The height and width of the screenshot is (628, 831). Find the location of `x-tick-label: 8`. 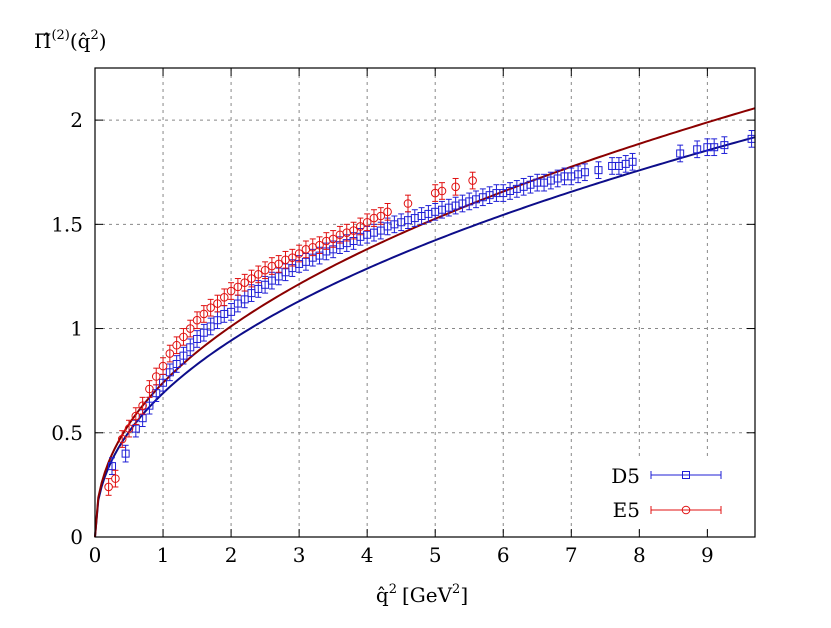

x-tick-label: 8 is located at coordinates (639, 555).